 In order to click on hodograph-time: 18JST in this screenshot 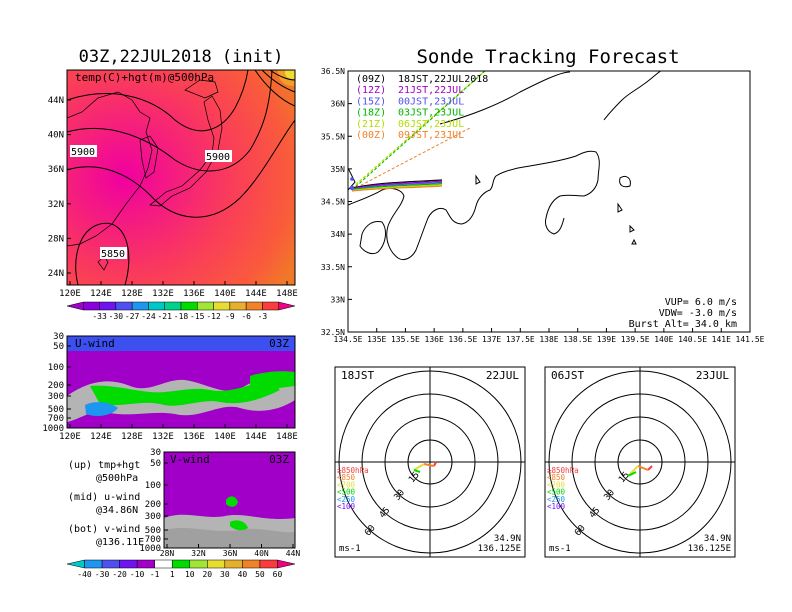, I will do `click(357, 375)`.